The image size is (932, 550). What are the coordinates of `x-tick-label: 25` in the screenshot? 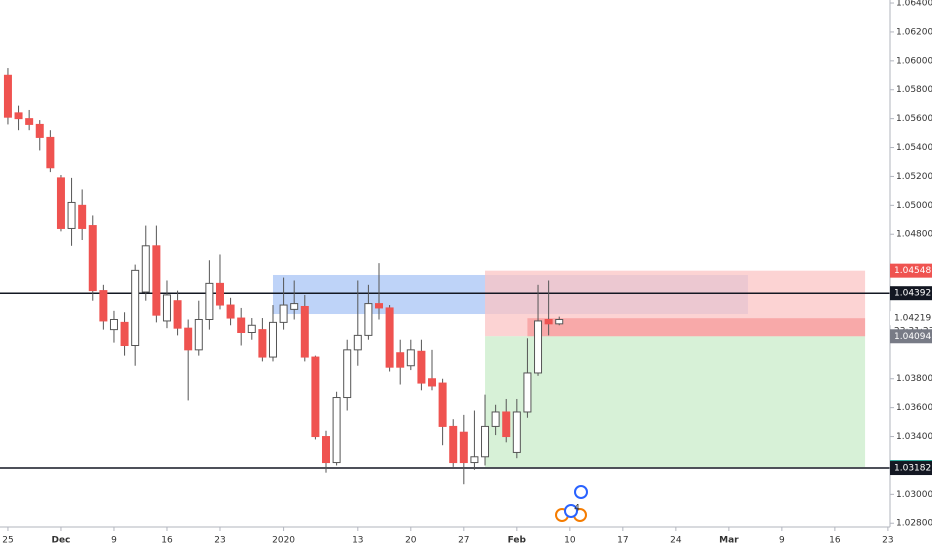 It's located at (7, 541).